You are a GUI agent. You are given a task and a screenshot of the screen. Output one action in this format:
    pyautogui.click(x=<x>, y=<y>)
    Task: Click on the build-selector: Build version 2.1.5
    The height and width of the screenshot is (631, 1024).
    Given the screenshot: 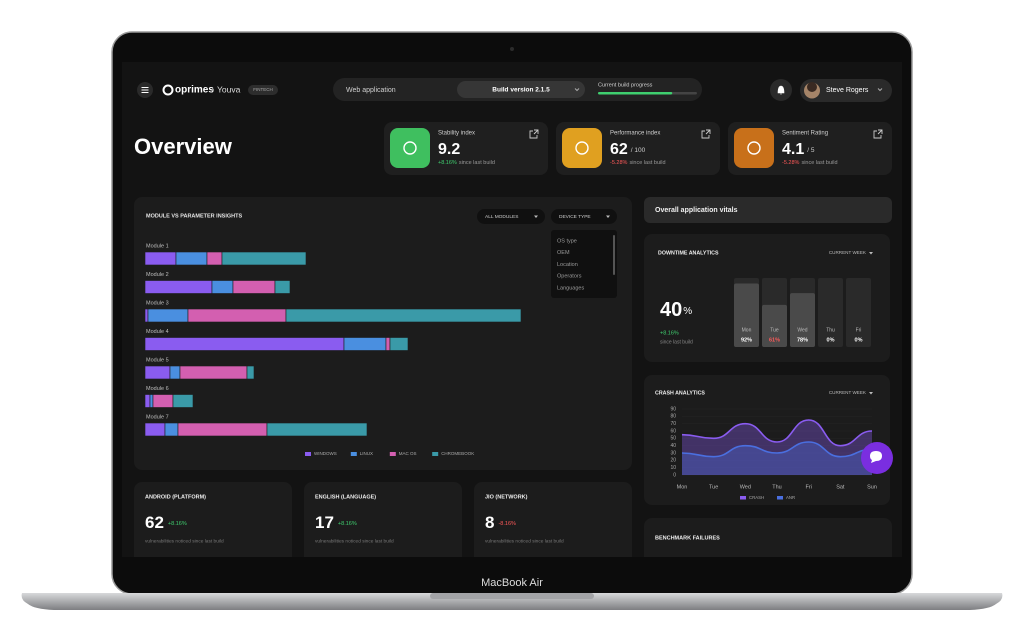 What is the action you would take?
    pyautogui.click(x=521, y=89)
    